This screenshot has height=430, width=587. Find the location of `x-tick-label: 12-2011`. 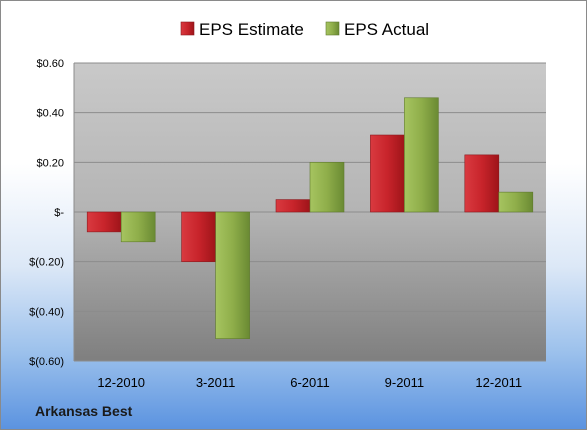

x-tick-label: 12-2011 is located at coordinates (498, 382).